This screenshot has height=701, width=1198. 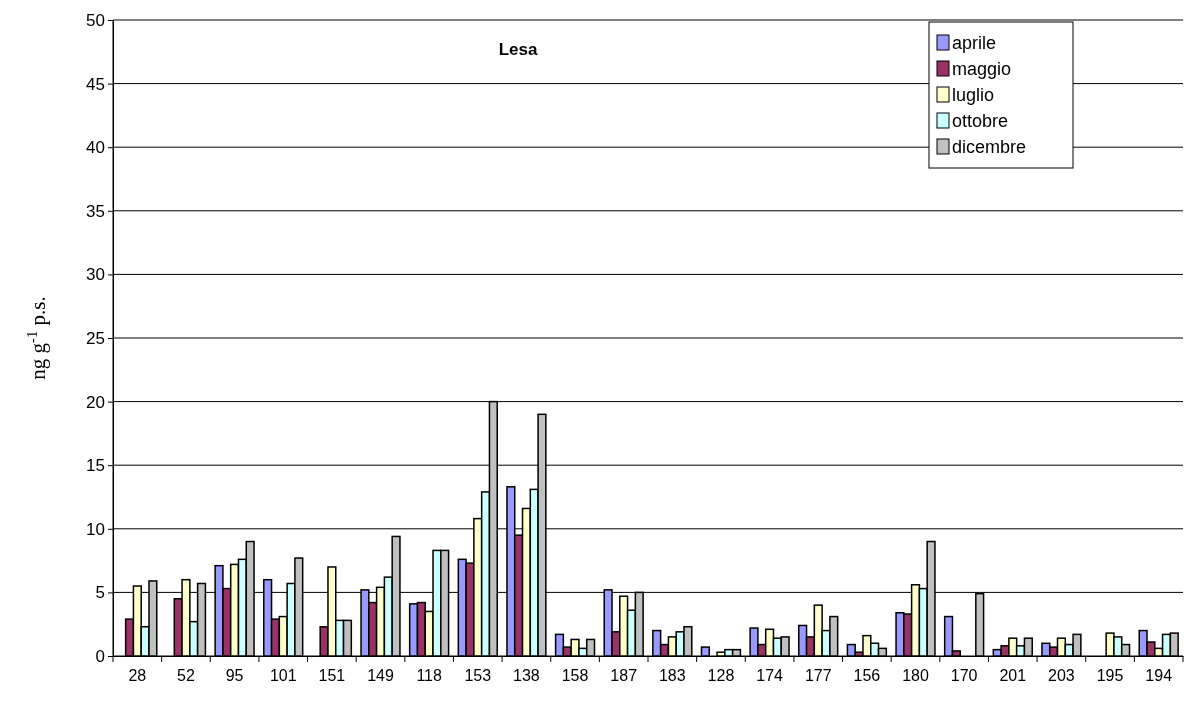 I want to click on x-tick-label: 180, so click(x=915, y=676).